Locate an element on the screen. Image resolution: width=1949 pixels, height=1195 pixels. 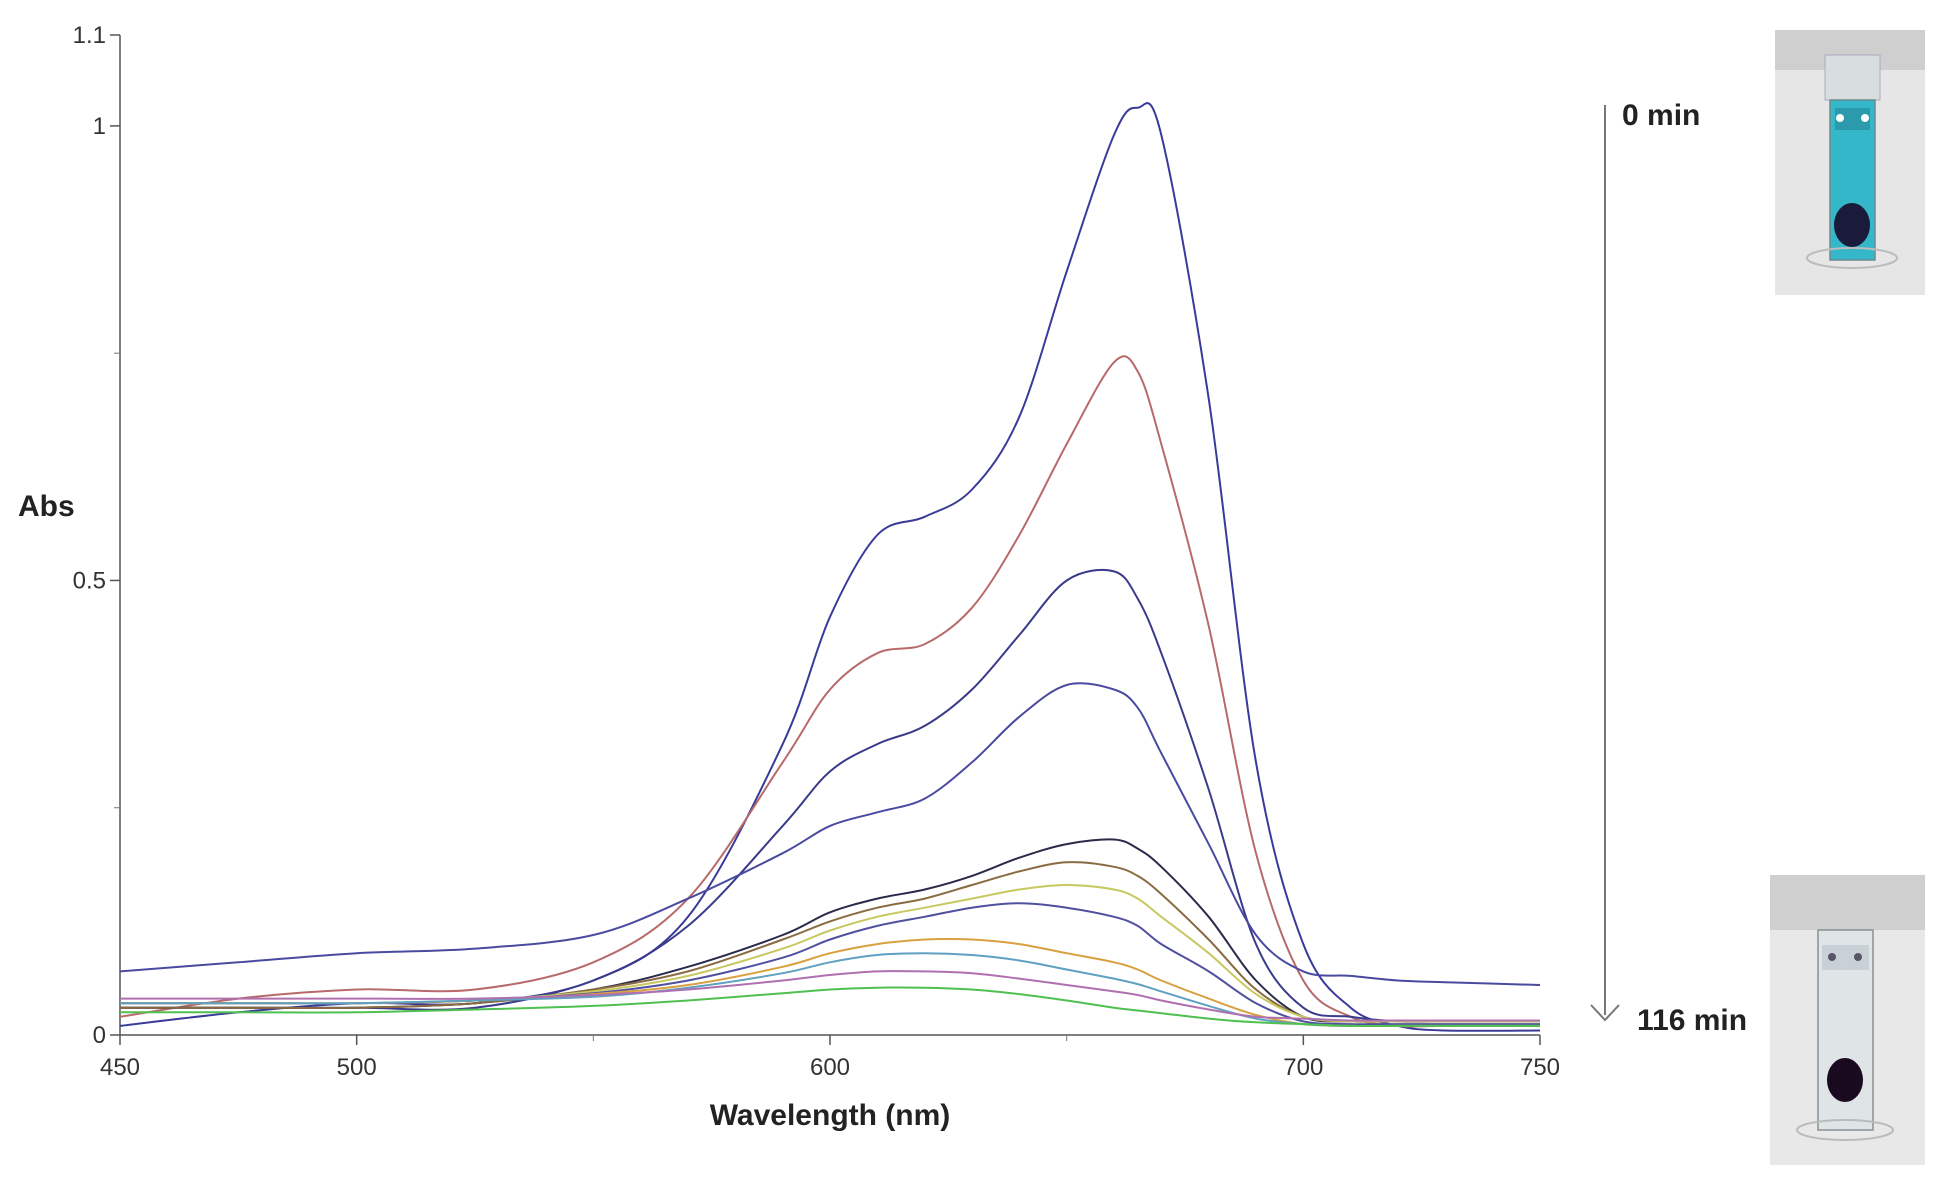
y-tick-label: 1 is located at coordinates (99, 126).